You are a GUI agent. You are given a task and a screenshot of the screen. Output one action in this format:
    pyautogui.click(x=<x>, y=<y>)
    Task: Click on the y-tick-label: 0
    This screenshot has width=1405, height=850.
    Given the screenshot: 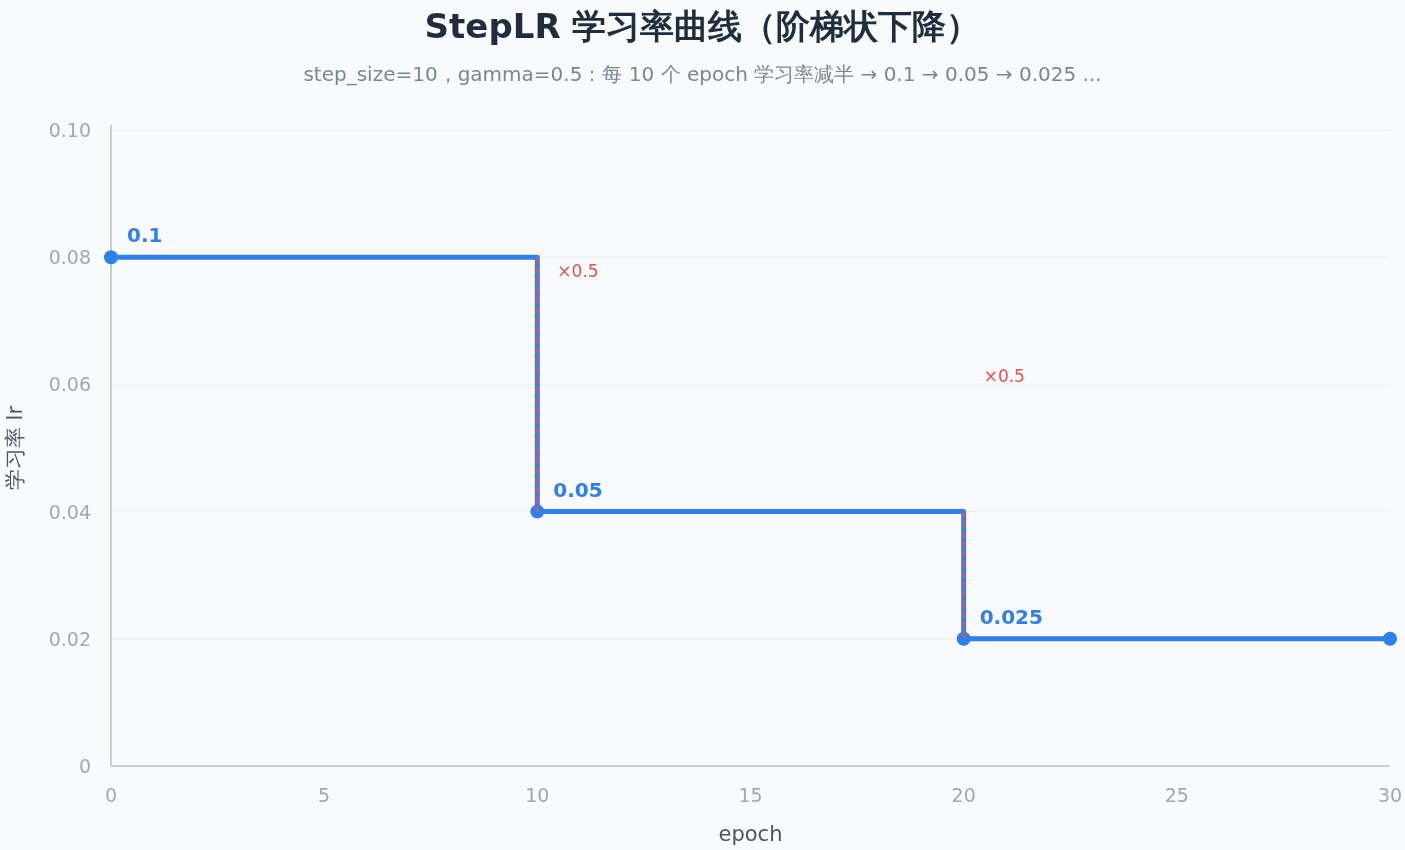 What is the action you would take?
    pyautogui.click(x=84, y=766)
    